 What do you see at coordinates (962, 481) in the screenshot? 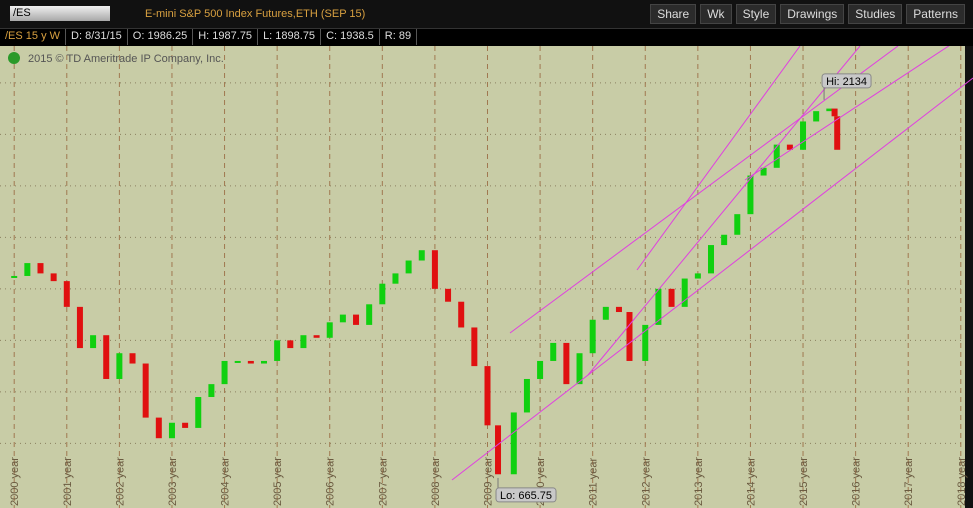
I see `x-tick-label: 2018 year` at bounding box center [962, 481].